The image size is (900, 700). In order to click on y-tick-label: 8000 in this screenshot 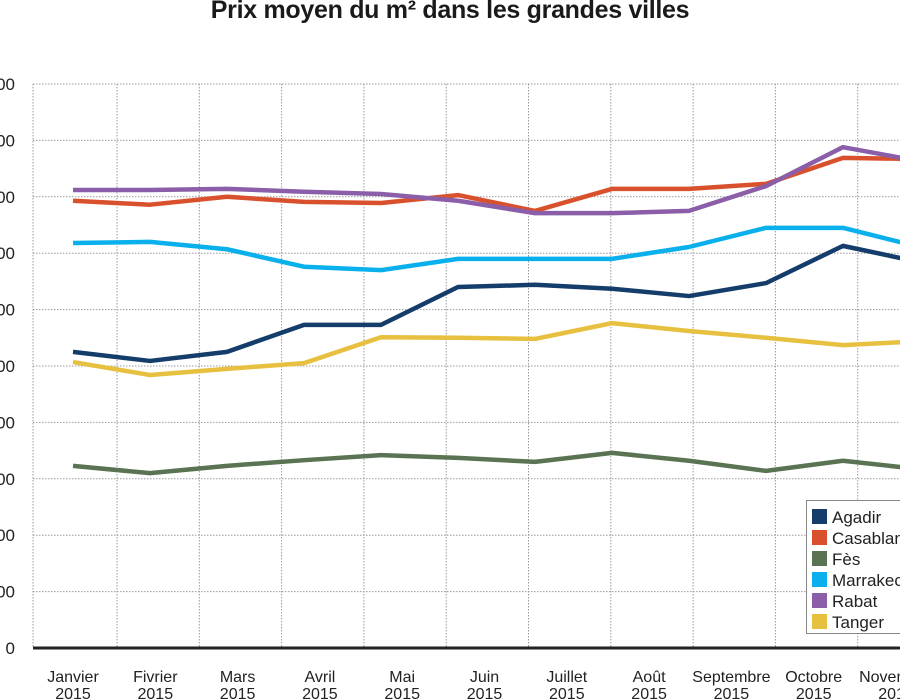, I will do `click(7, 197)`.